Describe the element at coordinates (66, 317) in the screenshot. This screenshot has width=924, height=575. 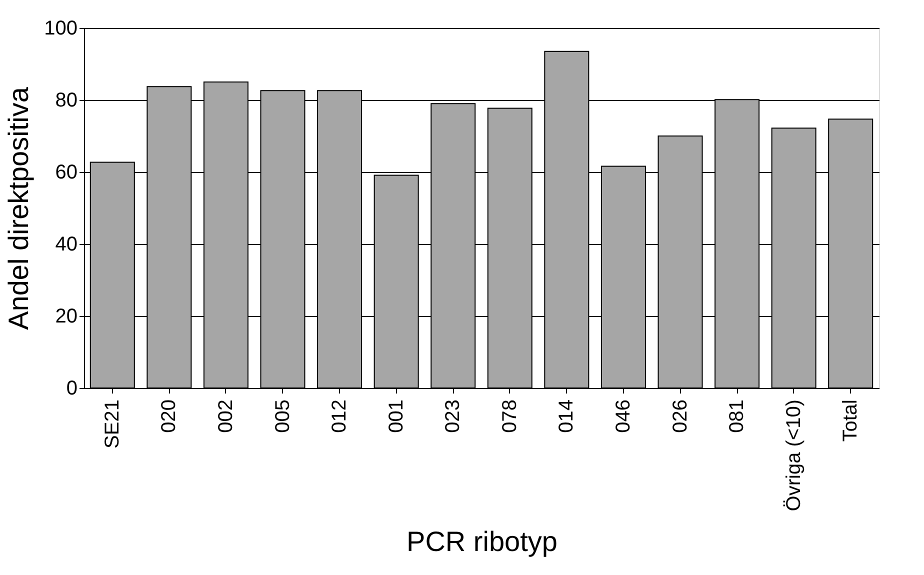
I see `y-tick-label: 20` at that location.